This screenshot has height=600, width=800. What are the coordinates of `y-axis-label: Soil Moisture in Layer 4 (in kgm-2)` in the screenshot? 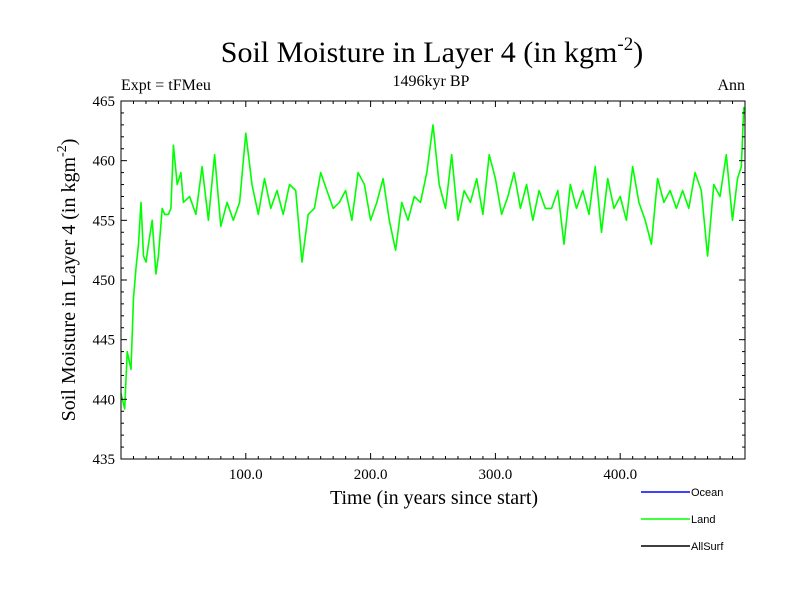 It's located at (67, 280).